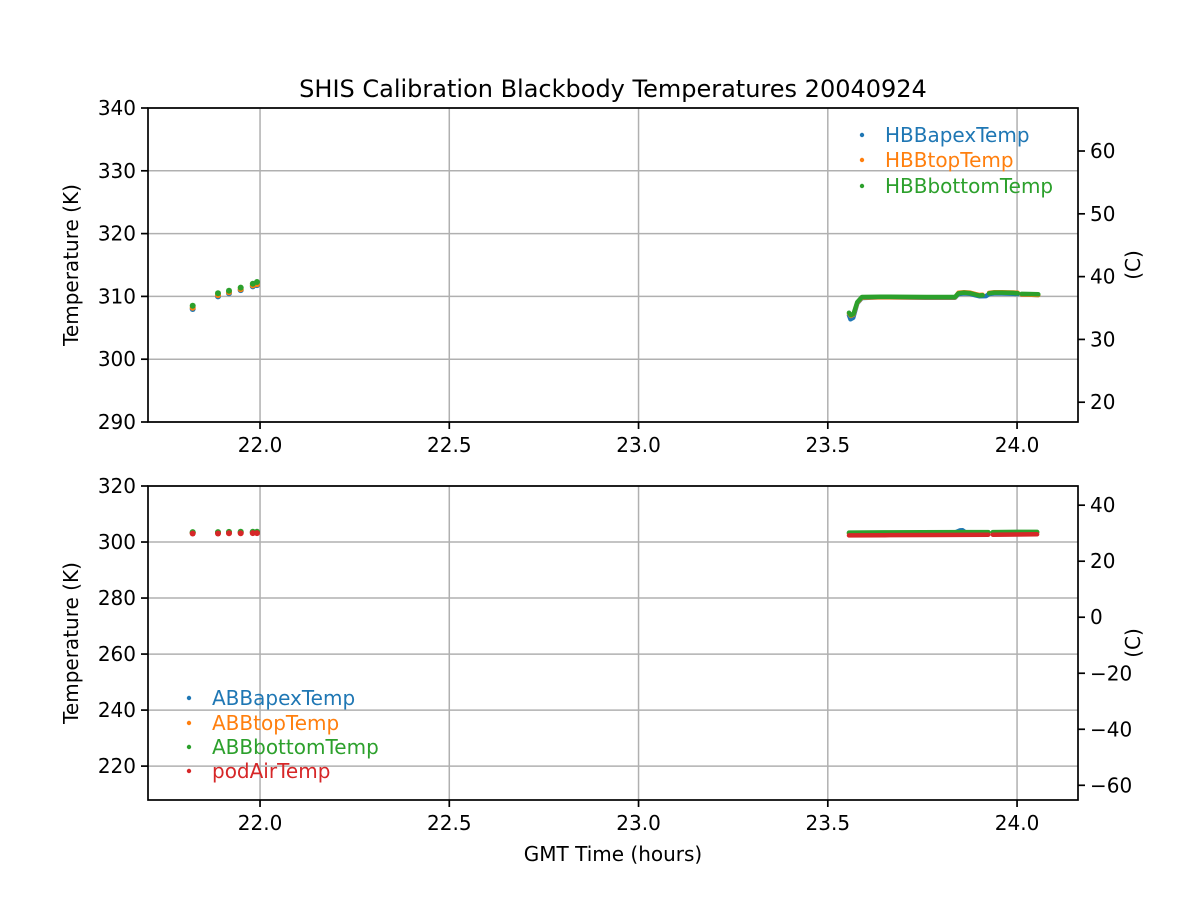 The image size is (1200, 900). I want to click on bottom-right-y-axis-label: (C), so click(1133, 643).